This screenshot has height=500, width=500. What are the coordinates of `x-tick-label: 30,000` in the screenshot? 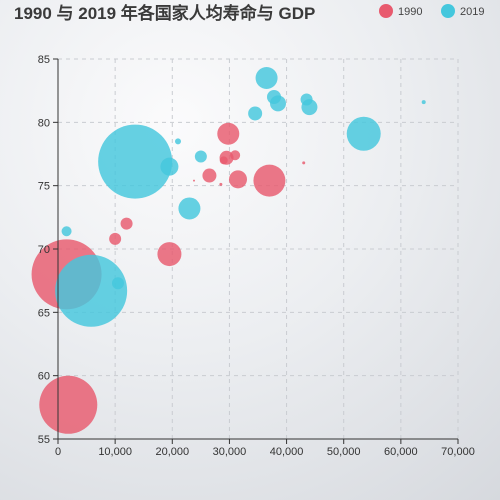 It's located at (230, 452).